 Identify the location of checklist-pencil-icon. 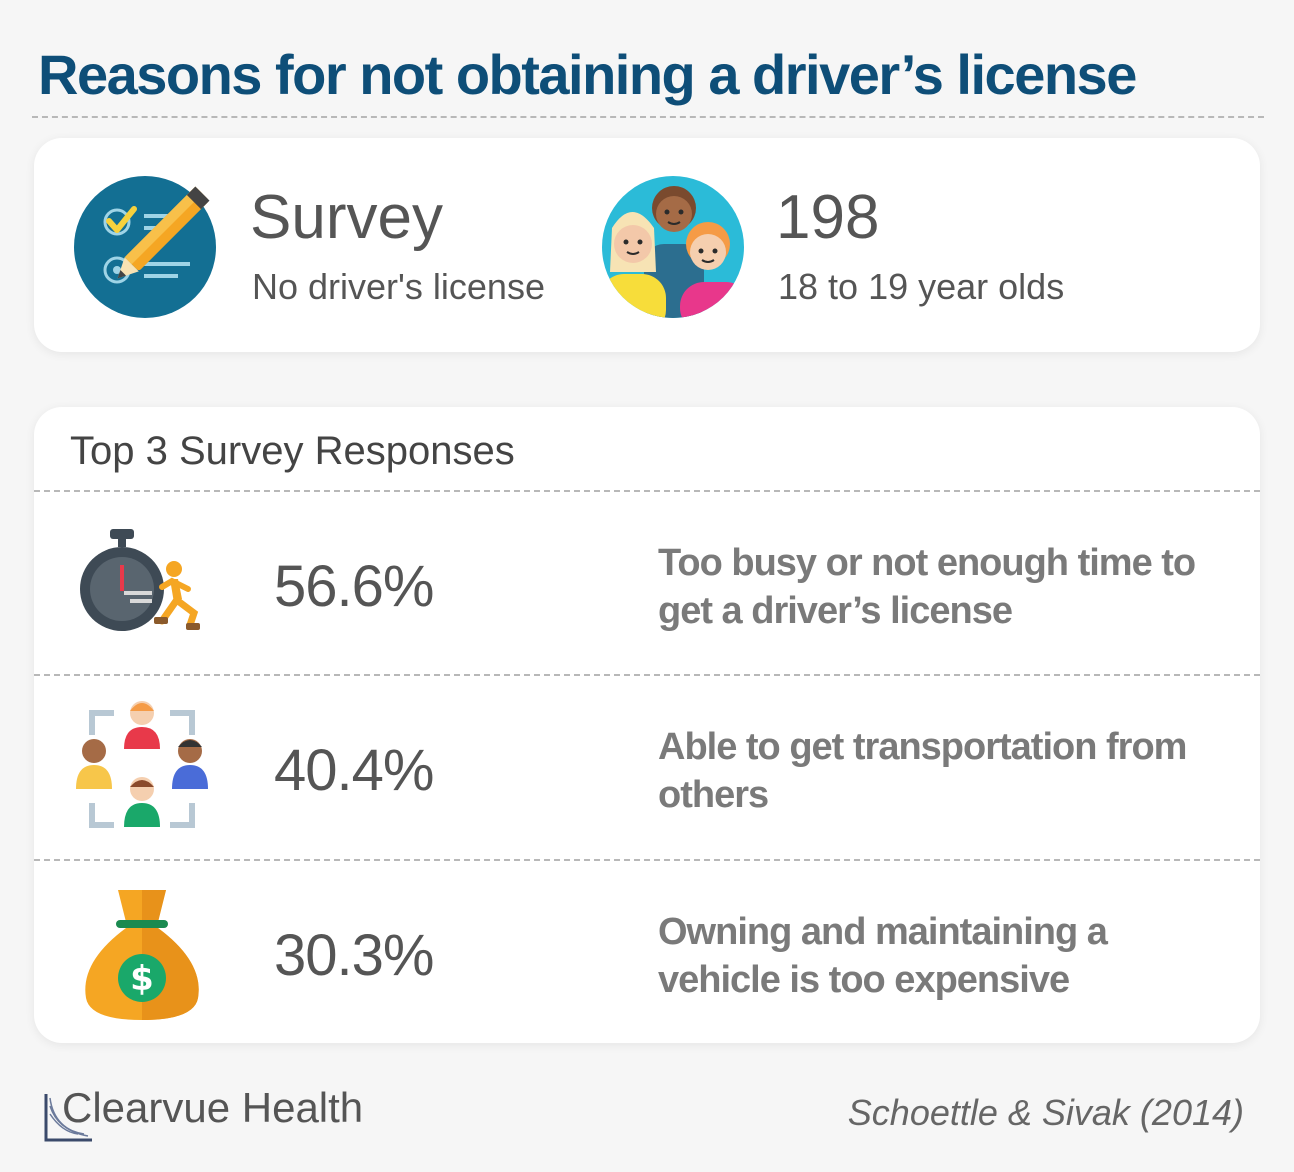
(145, 247).